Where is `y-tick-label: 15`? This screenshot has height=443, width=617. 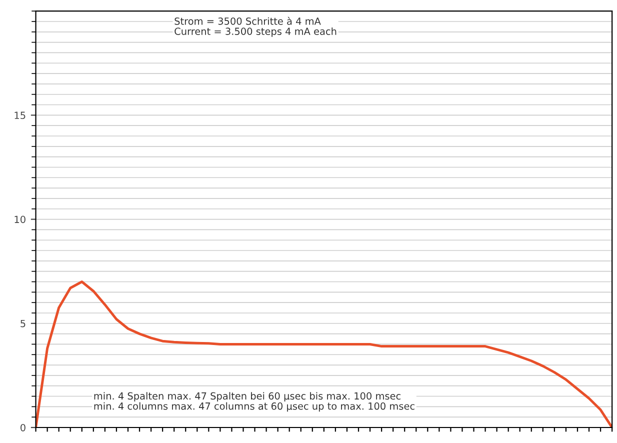
y-tick-label: 15 is located at coordinates (20, 116).